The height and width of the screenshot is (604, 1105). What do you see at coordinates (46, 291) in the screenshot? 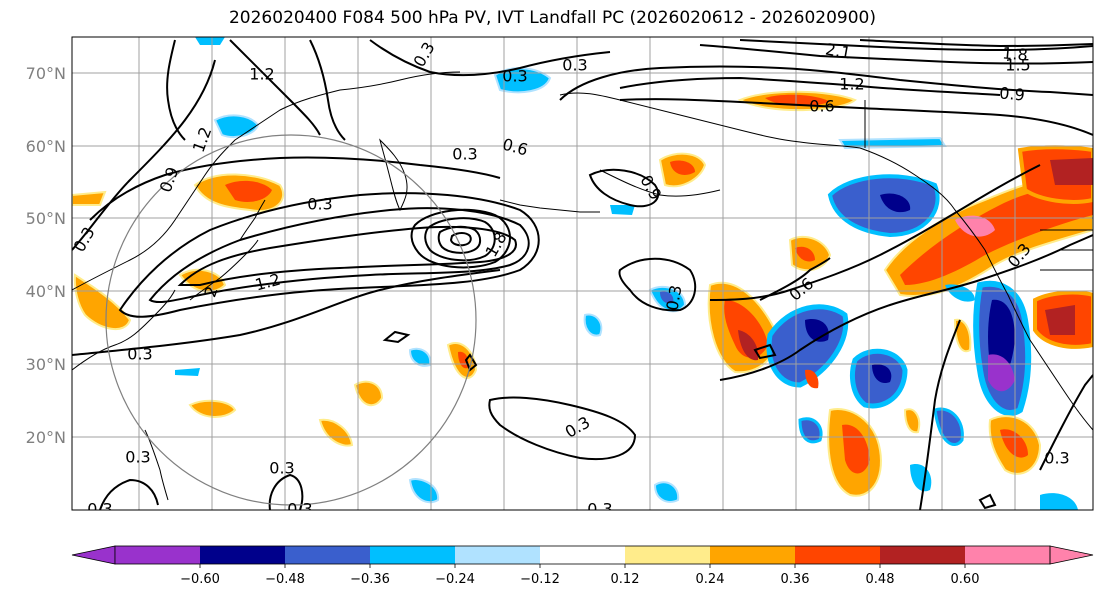
I see `lat-label: 40°N` at bounding box center [46, 291].